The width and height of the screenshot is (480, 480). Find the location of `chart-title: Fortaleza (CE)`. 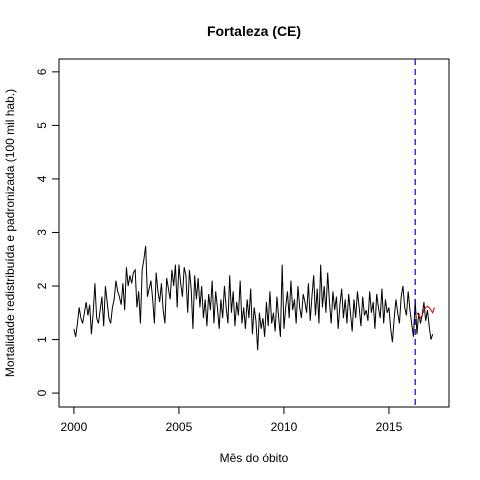

chart-title: Fortaleza (CE) is located at coordinates (254, 31).